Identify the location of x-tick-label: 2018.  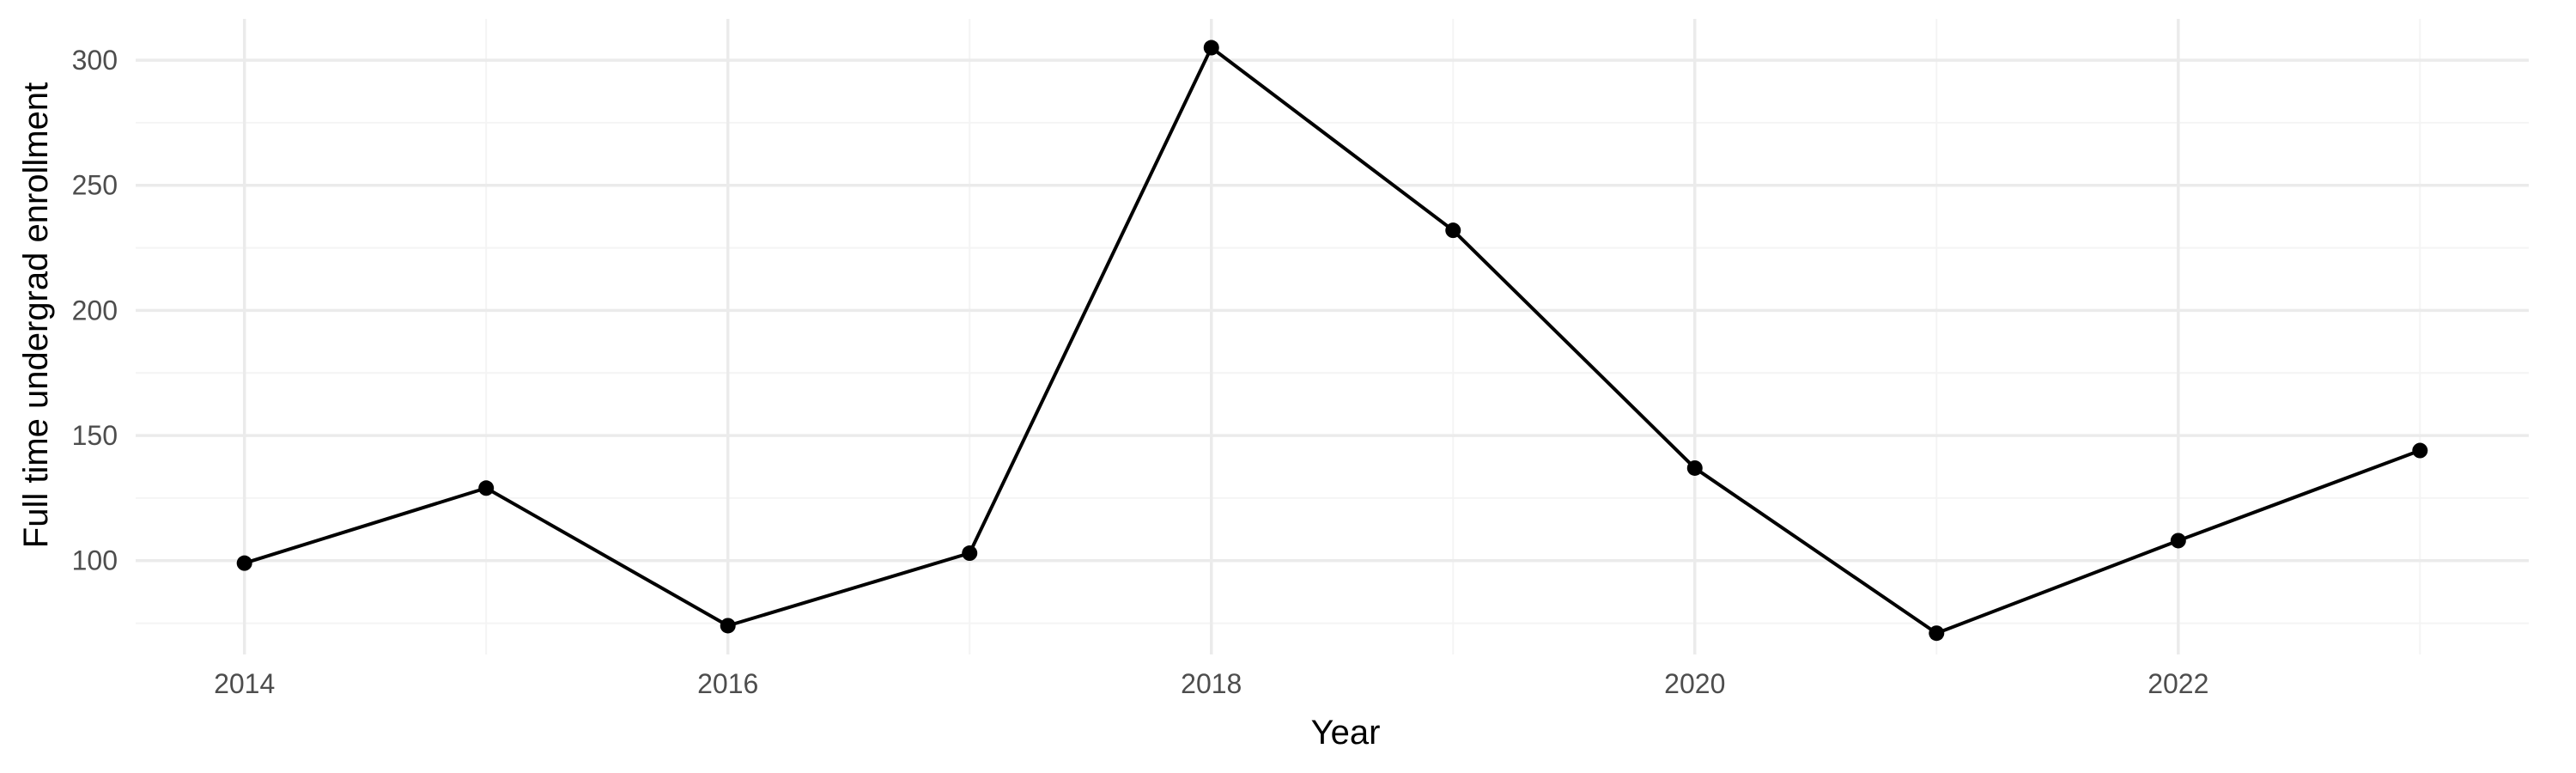
(1211, 683).